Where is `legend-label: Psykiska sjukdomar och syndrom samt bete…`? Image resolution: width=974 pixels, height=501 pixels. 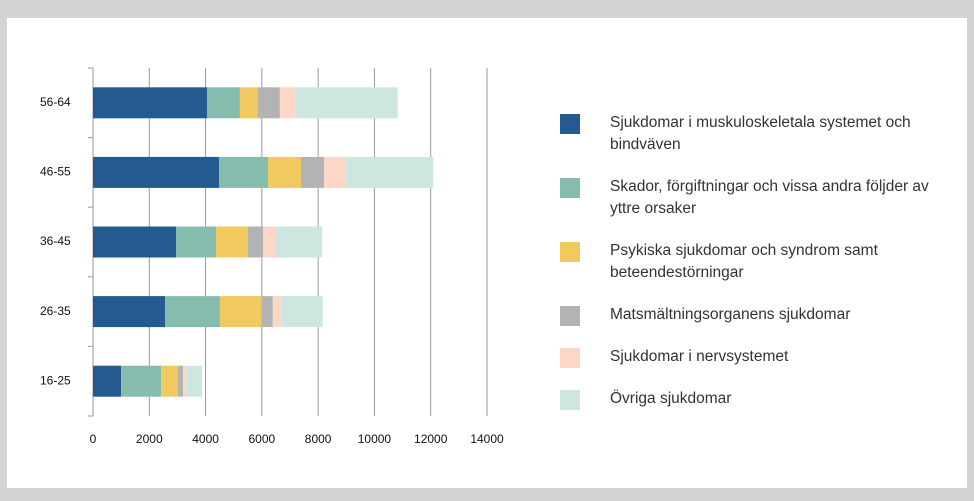 legend-label: Psykiska sjukdomar och syndrom samt bete… is located at coordinates (744, 261).